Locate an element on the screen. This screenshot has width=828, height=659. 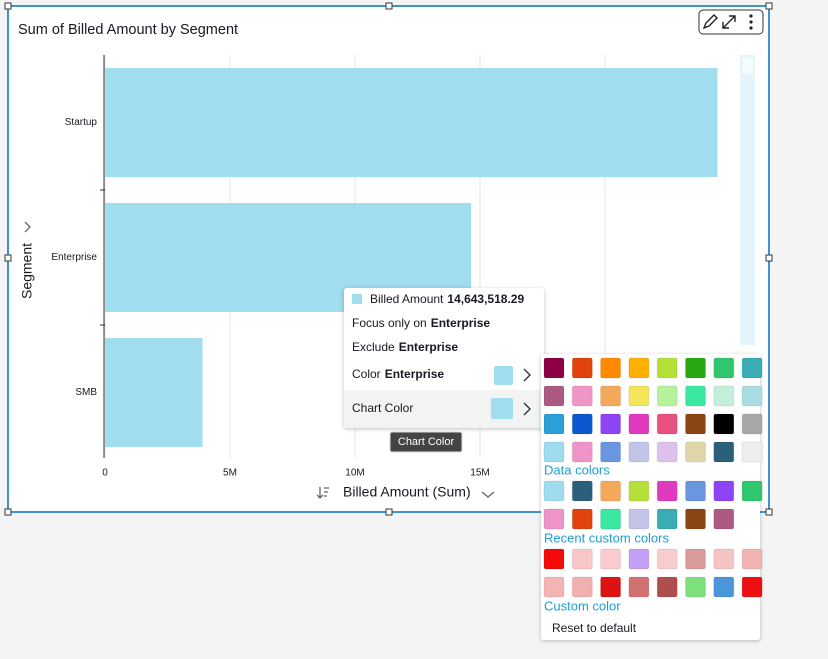
y-axis-title: Segment is located at coordinates (27, 271).